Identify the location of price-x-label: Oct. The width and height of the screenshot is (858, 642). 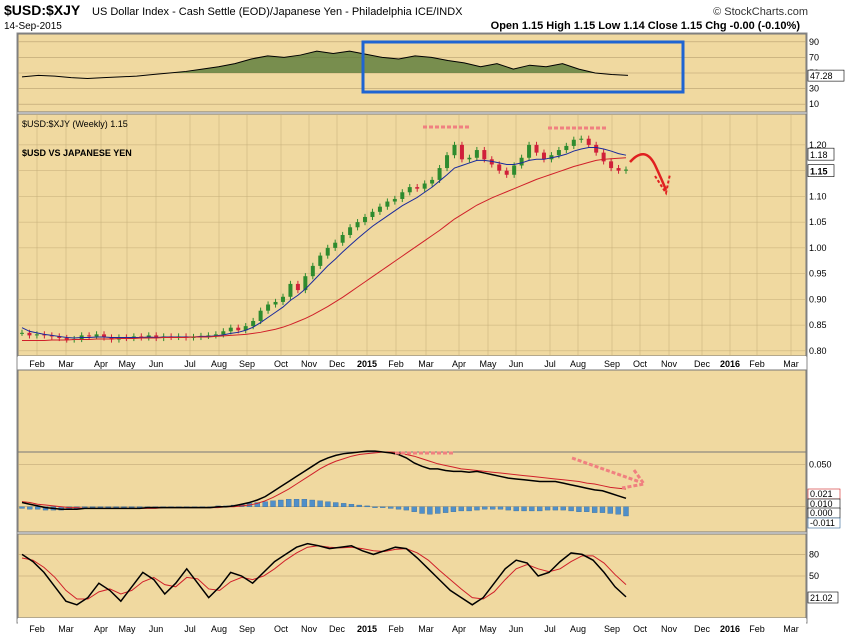
(640, 364).